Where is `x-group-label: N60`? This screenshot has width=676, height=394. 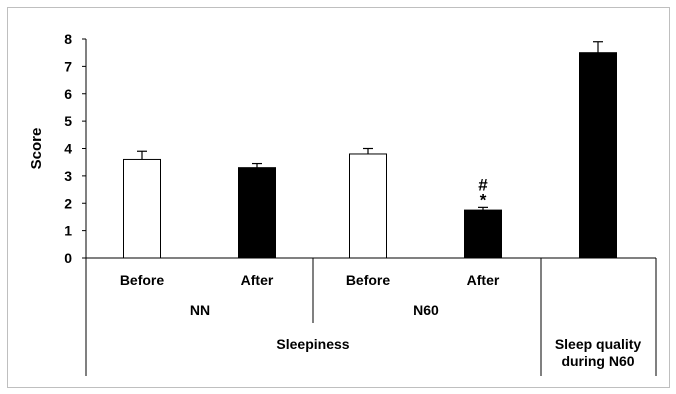 x-group-label: N60 is located at coordinates (426, 310).